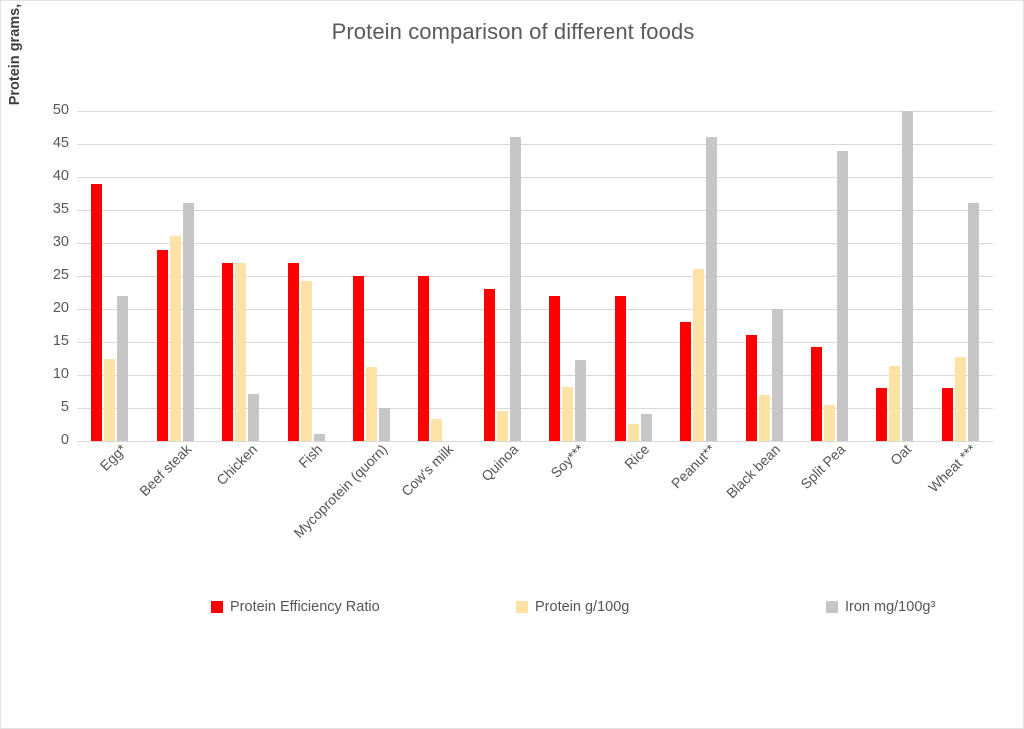 This screenshot has height=729, width=1024. Describe the element at coordinates (582, 607) in the screenshot. I see `legend-label: Protein g/100g` at that location.